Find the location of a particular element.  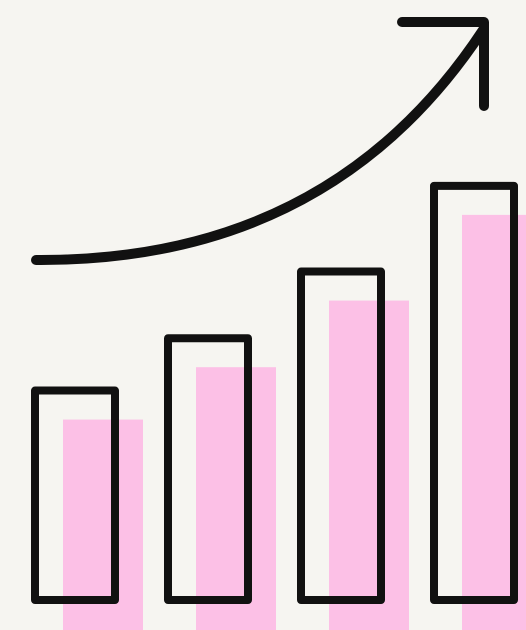

arrowhead-icon is located at coordinates (443, 64).